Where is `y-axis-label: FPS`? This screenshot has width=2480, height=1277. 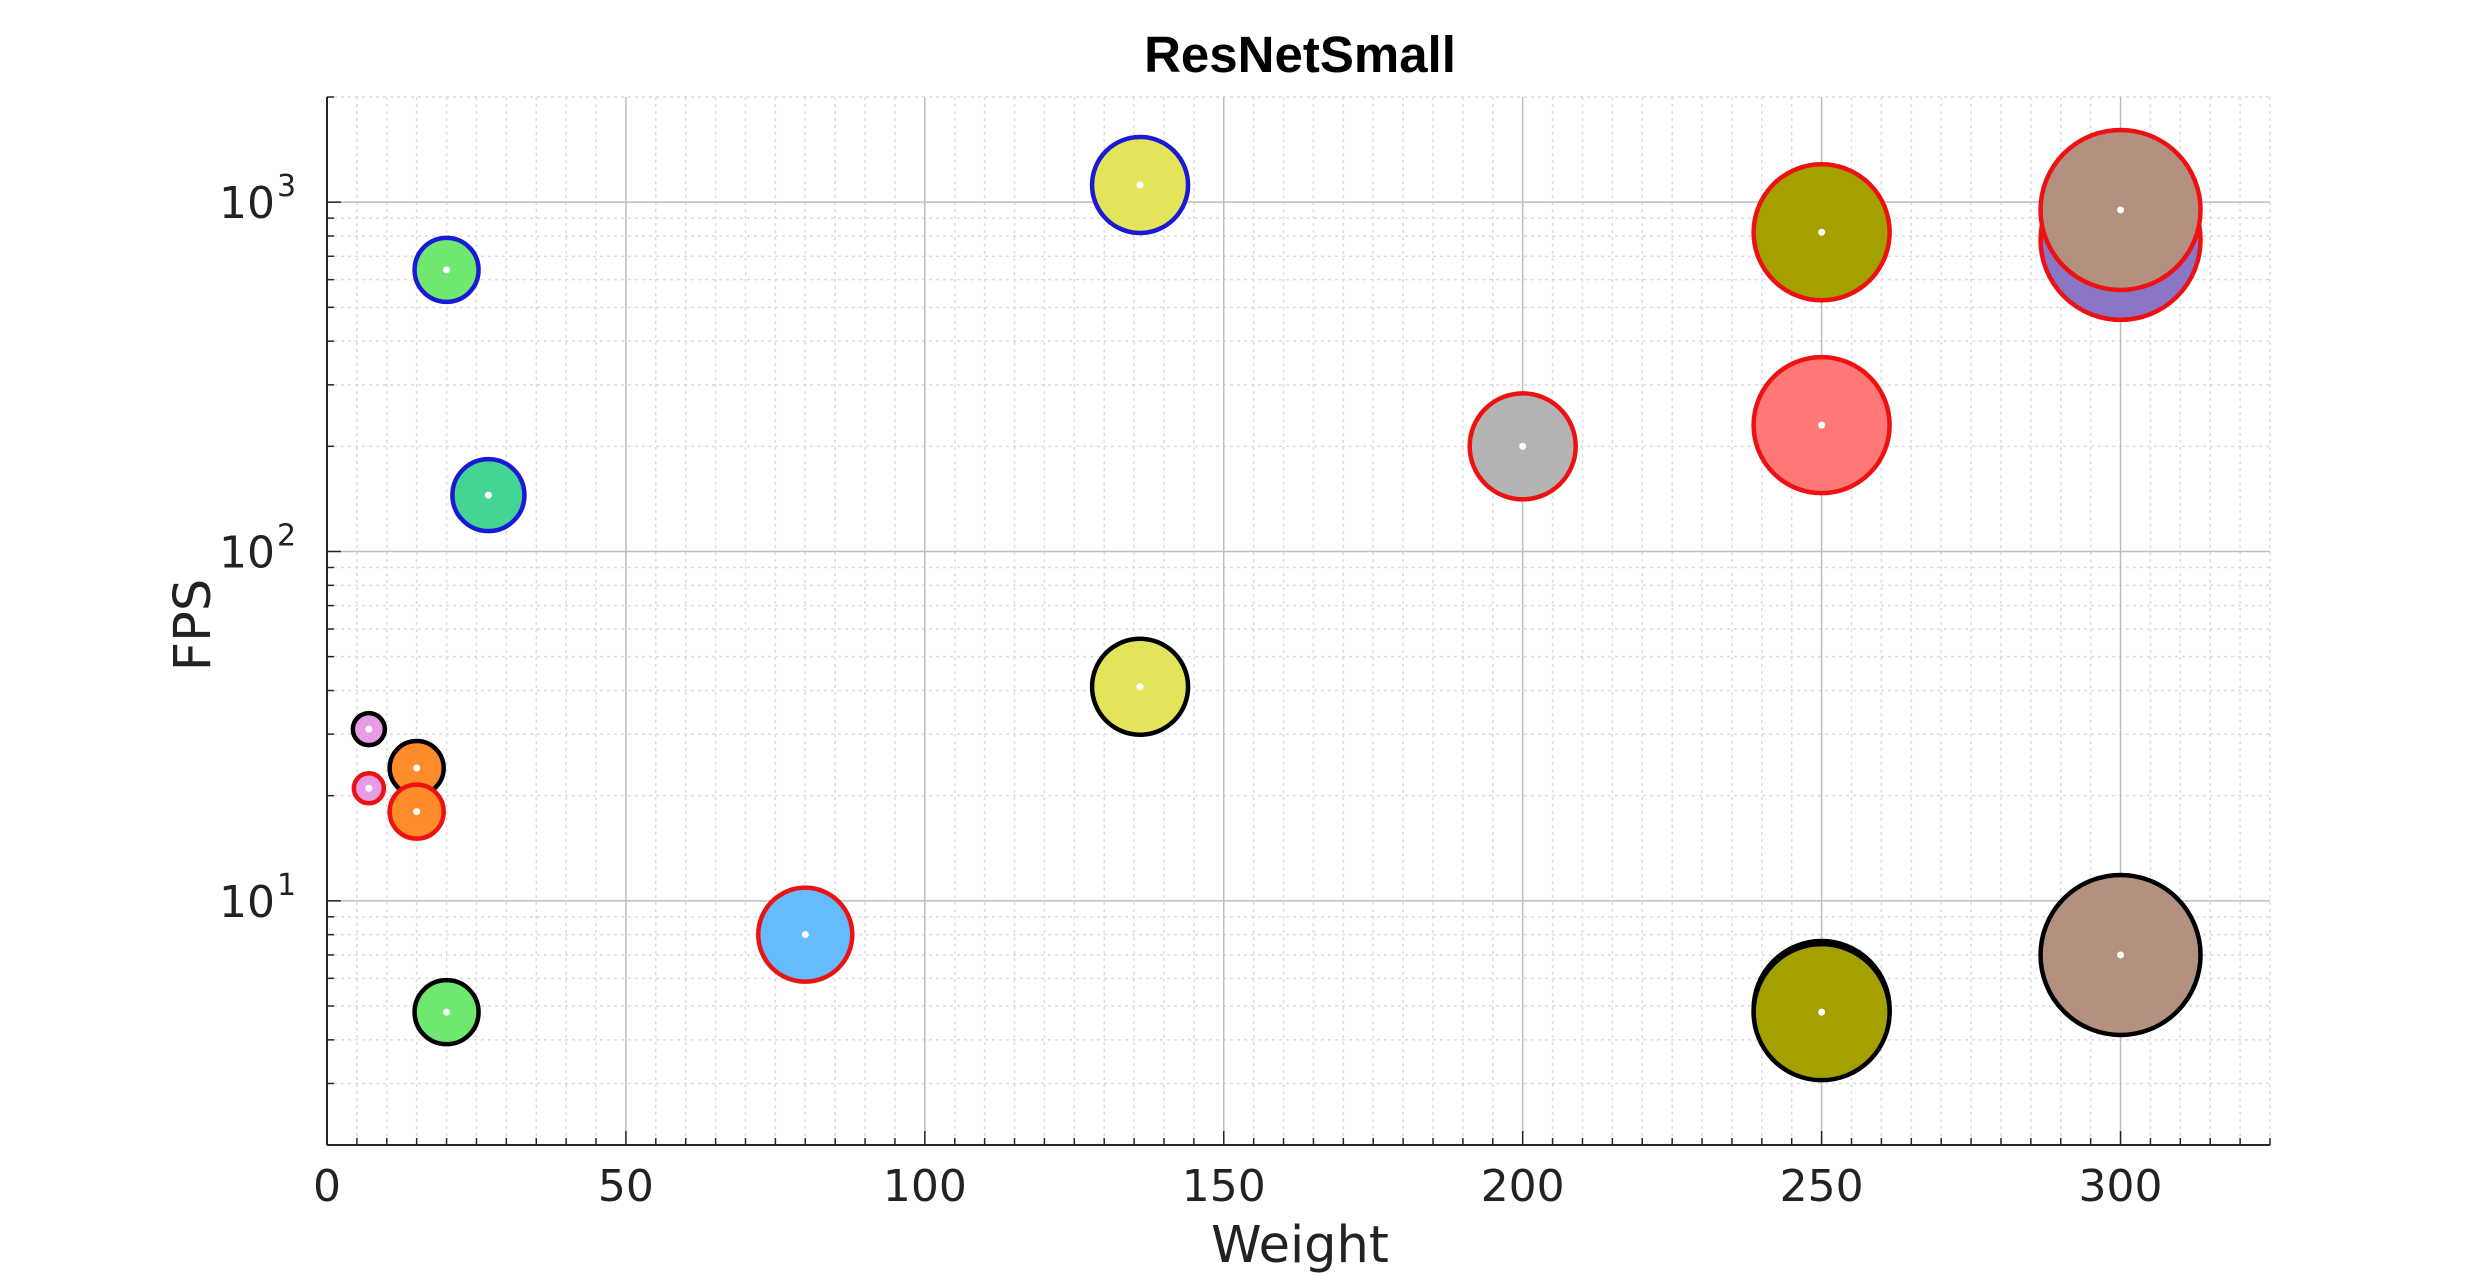 y-axis-label: FPS is located at coordinates (193, 625).